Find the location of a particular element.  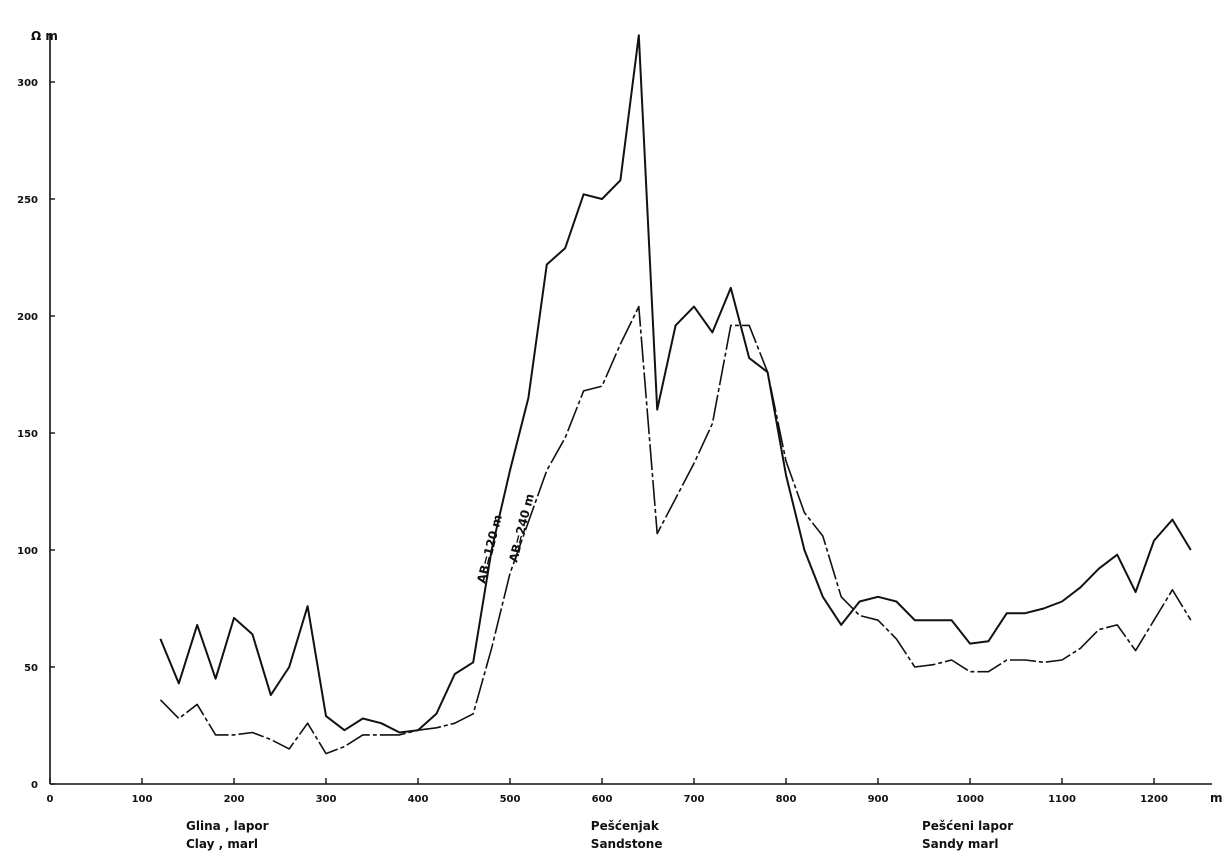

zone-label-3-line1: Pešćeni lapor is located at coordinates (967, 826).